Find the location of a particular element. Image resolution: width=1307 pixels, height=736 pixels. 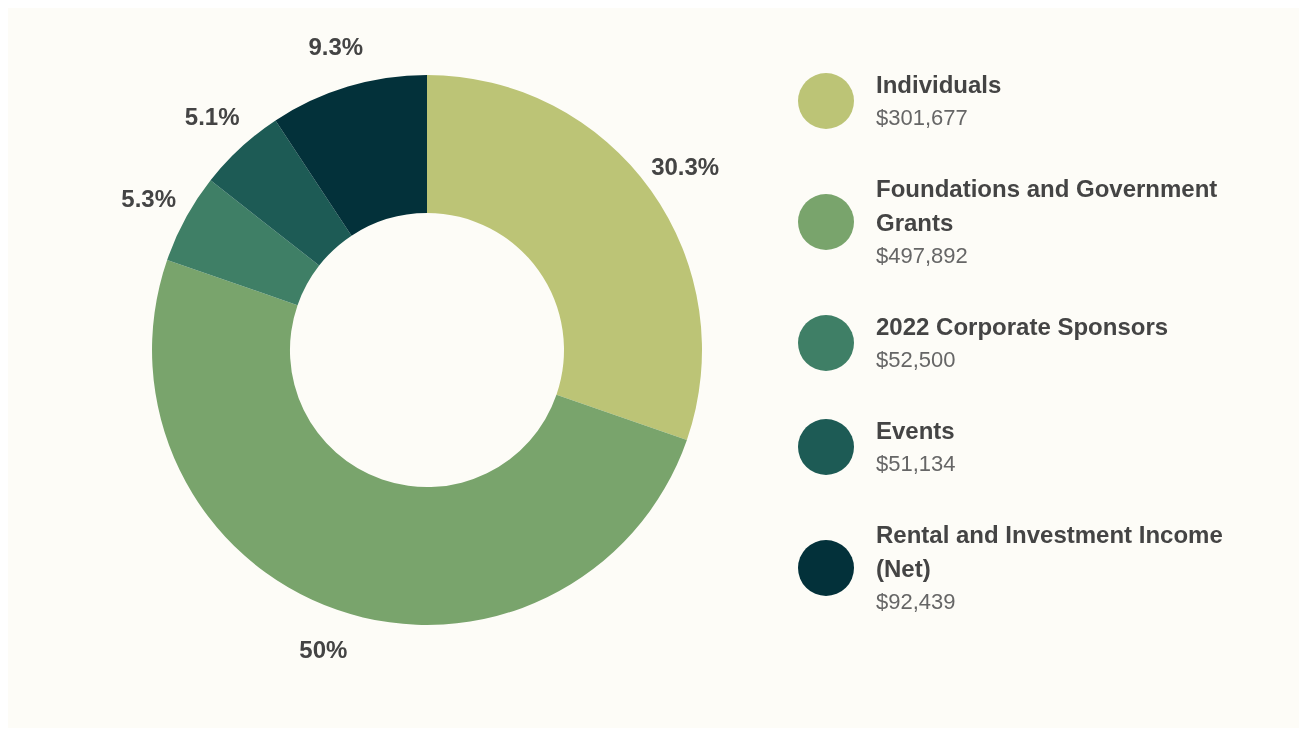

legend-label: Events is located at coordinates (916, 431).